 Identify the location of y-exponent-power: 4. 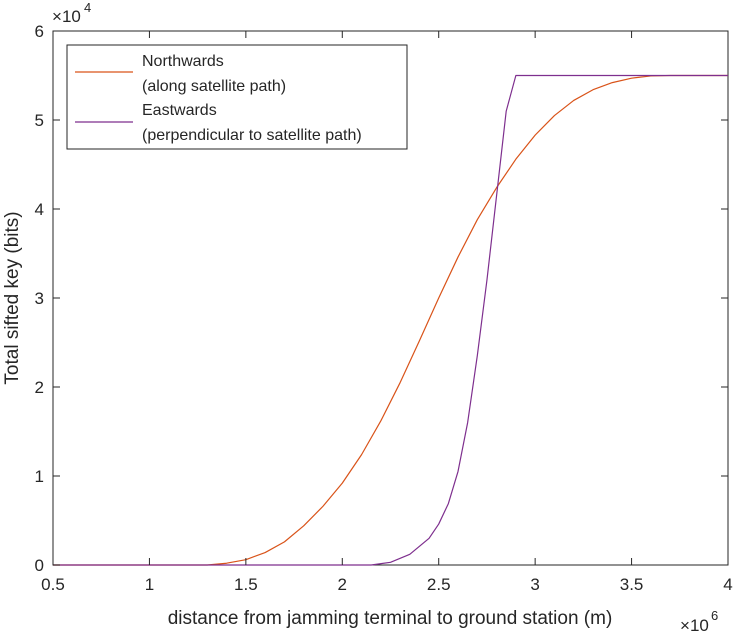
(87, 7).